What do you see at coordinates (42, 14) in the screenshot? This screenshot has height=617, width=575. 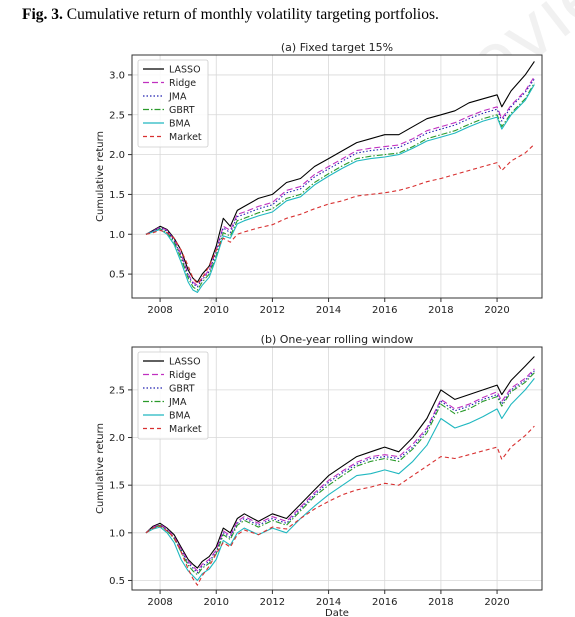 I see `figure-label: Fig. 3.` at bounding box center [42, 14].